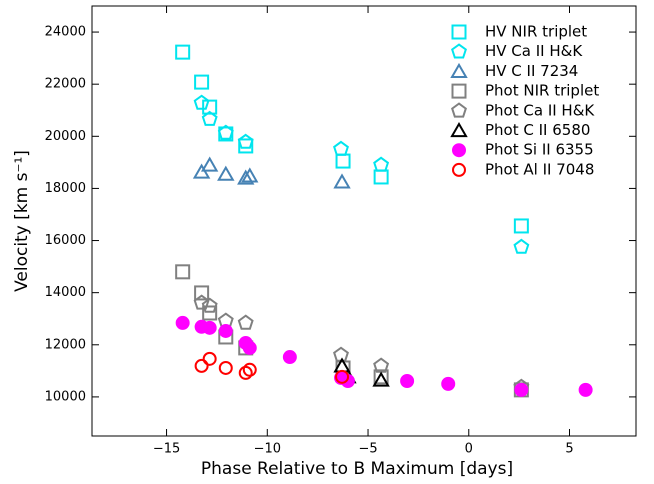 This screenshot has height=484, width=654. What do you see at coordinates (22, 221) in the screenshot?
I see `y-axis-label: Velocity [km s⁻¹]` at bounding box center [22, 221].